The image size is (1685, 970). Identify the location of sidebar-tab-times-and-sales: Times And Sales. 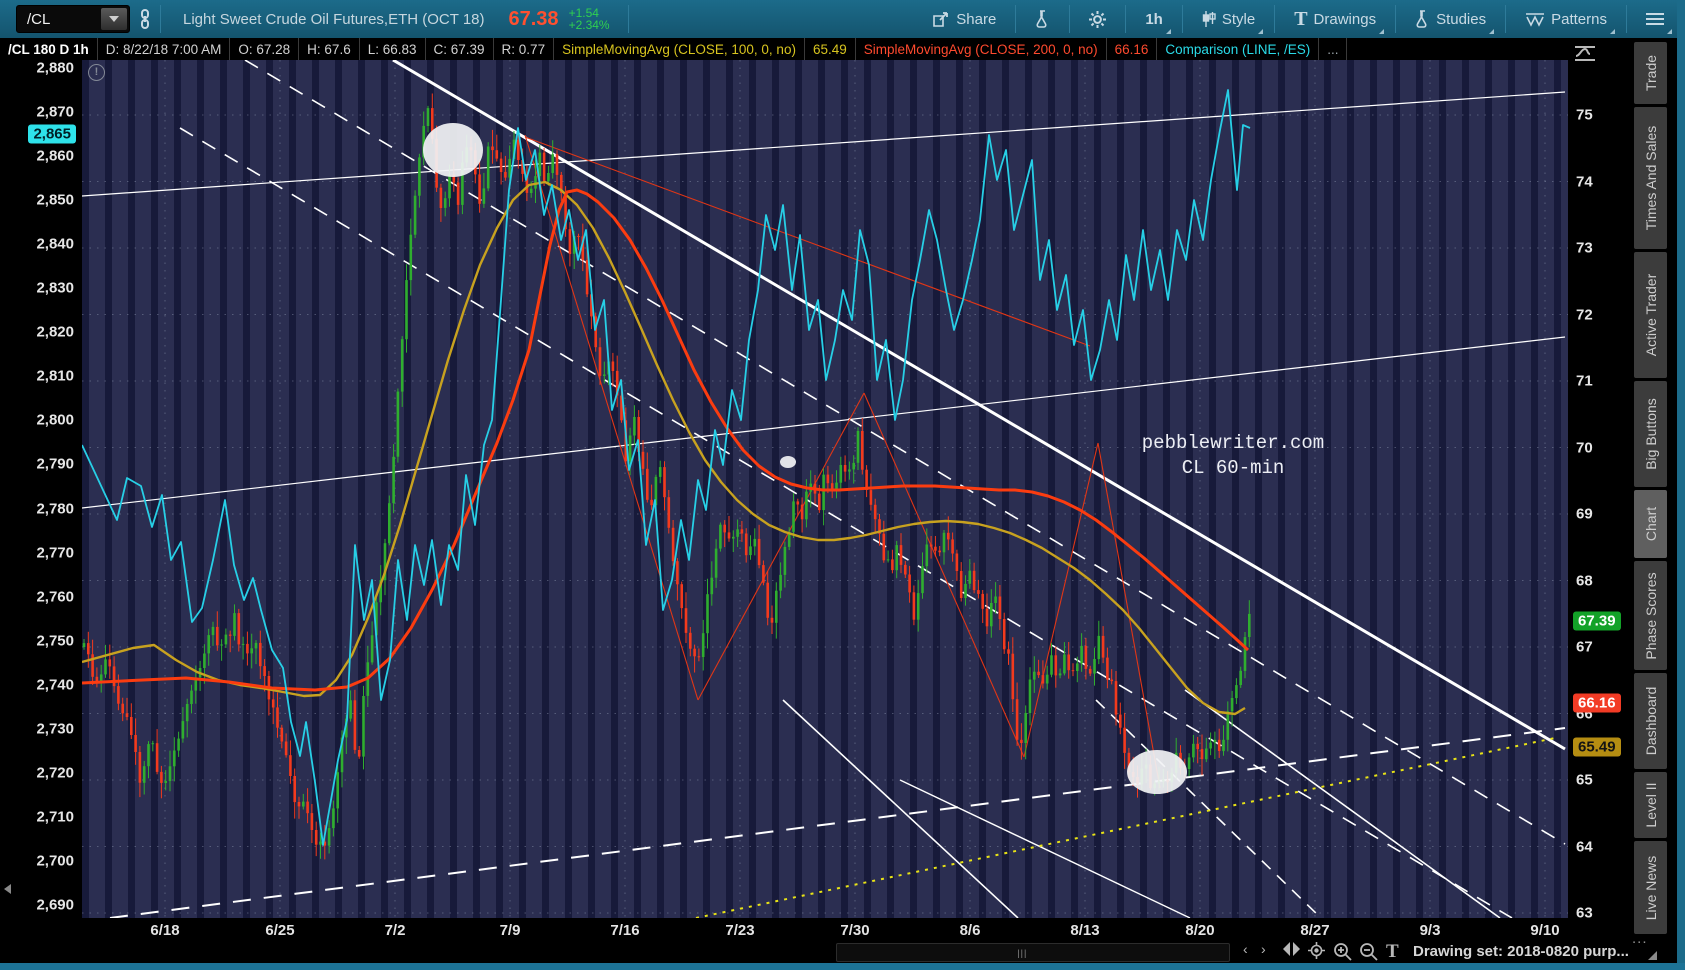
(1650, 178).